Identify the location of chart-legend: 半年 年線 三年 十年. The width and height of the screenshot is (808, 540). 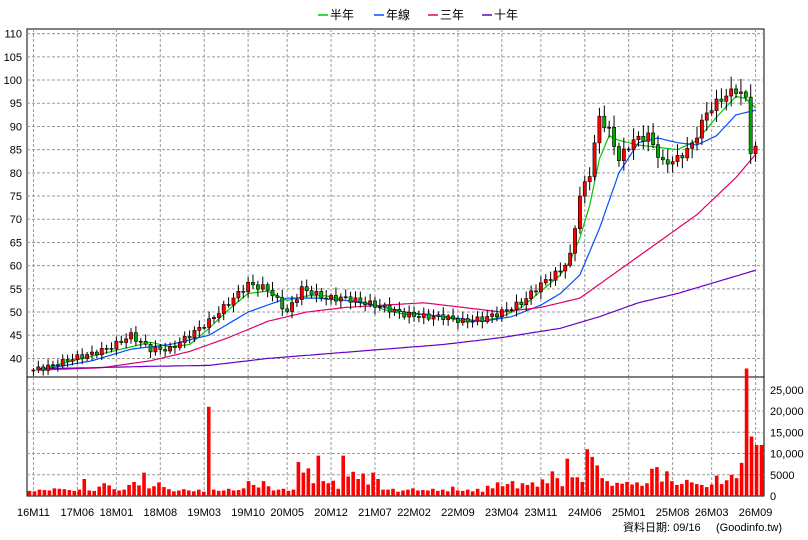
(418, 14).